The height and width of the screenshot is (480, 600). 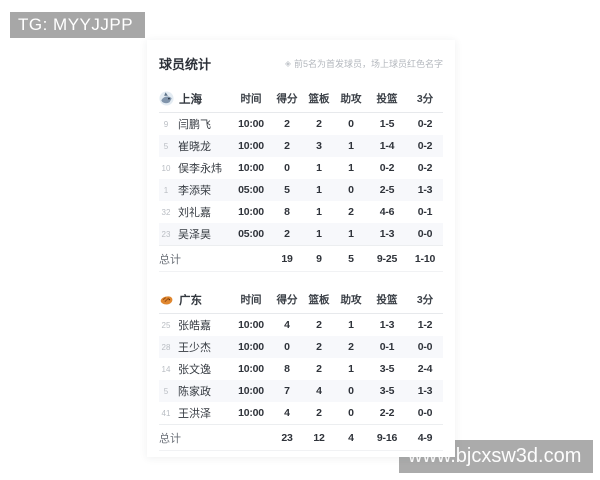 What do you see at coordinates (301, 391) in the screenshot?
I see `player-row: 5 陈家政 10:00 7 4 0 3-5 1-3` at bounding box center [301, 391].